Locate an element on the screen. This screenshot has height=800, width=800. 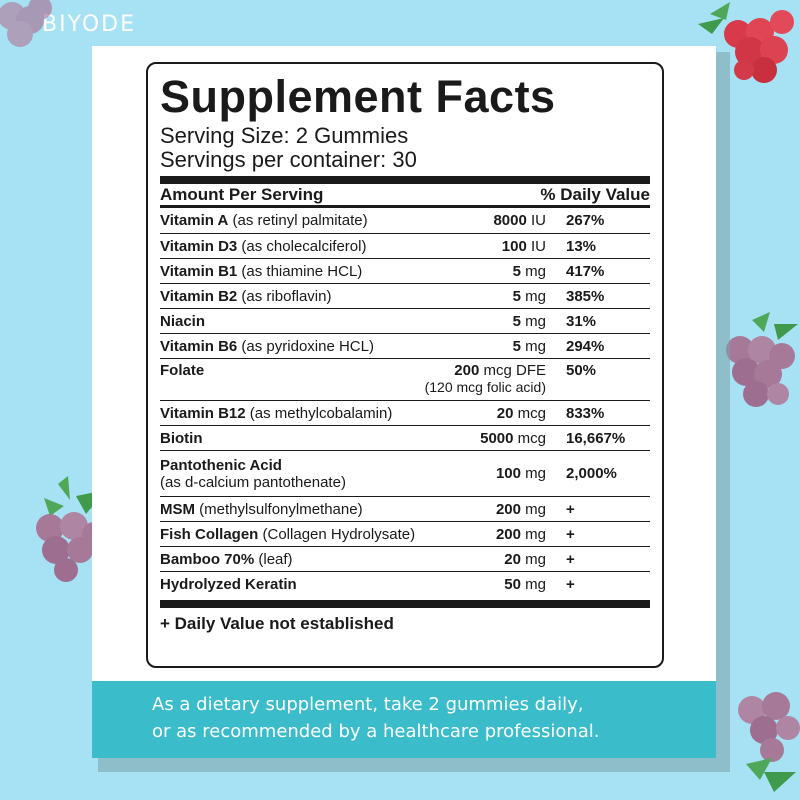
brand-logo: BIYODE is located at coordinates (89, 24).